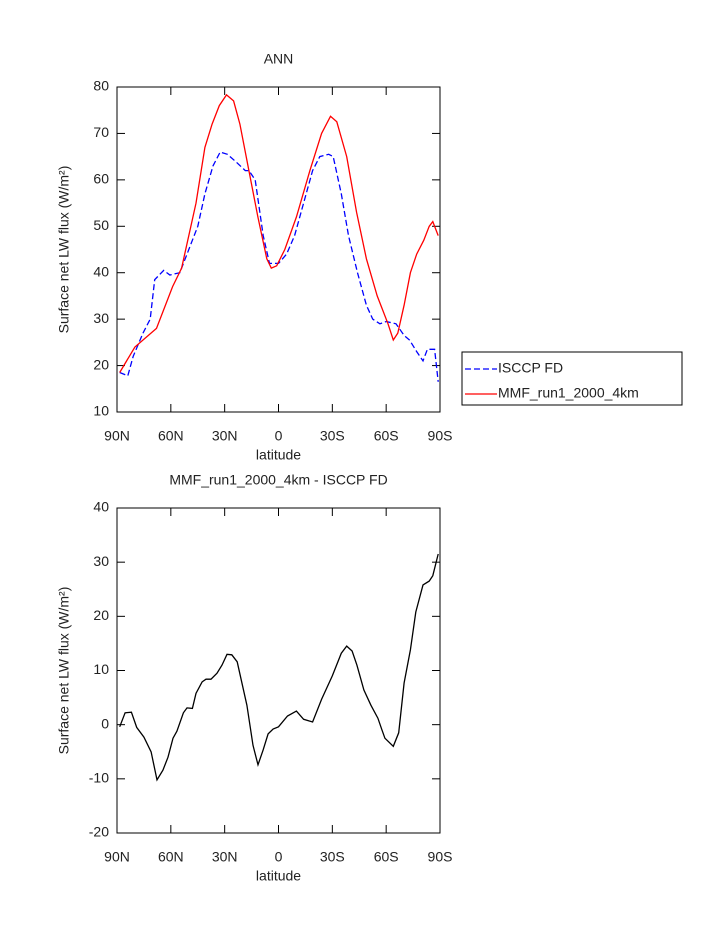  What do you see at coordinates (99, 832) in the screenshot?
I see `y-tick-label: -20` at bounding box center [99, 832].